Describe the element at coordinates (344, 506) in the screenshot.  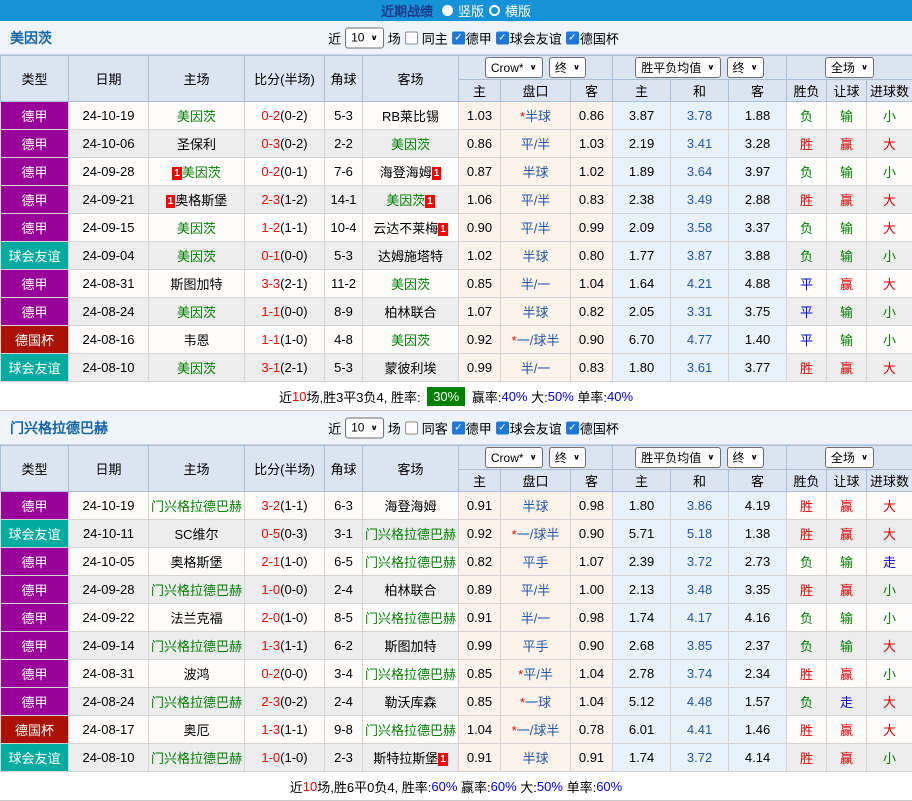
I see `corners: 6-3` at that location.